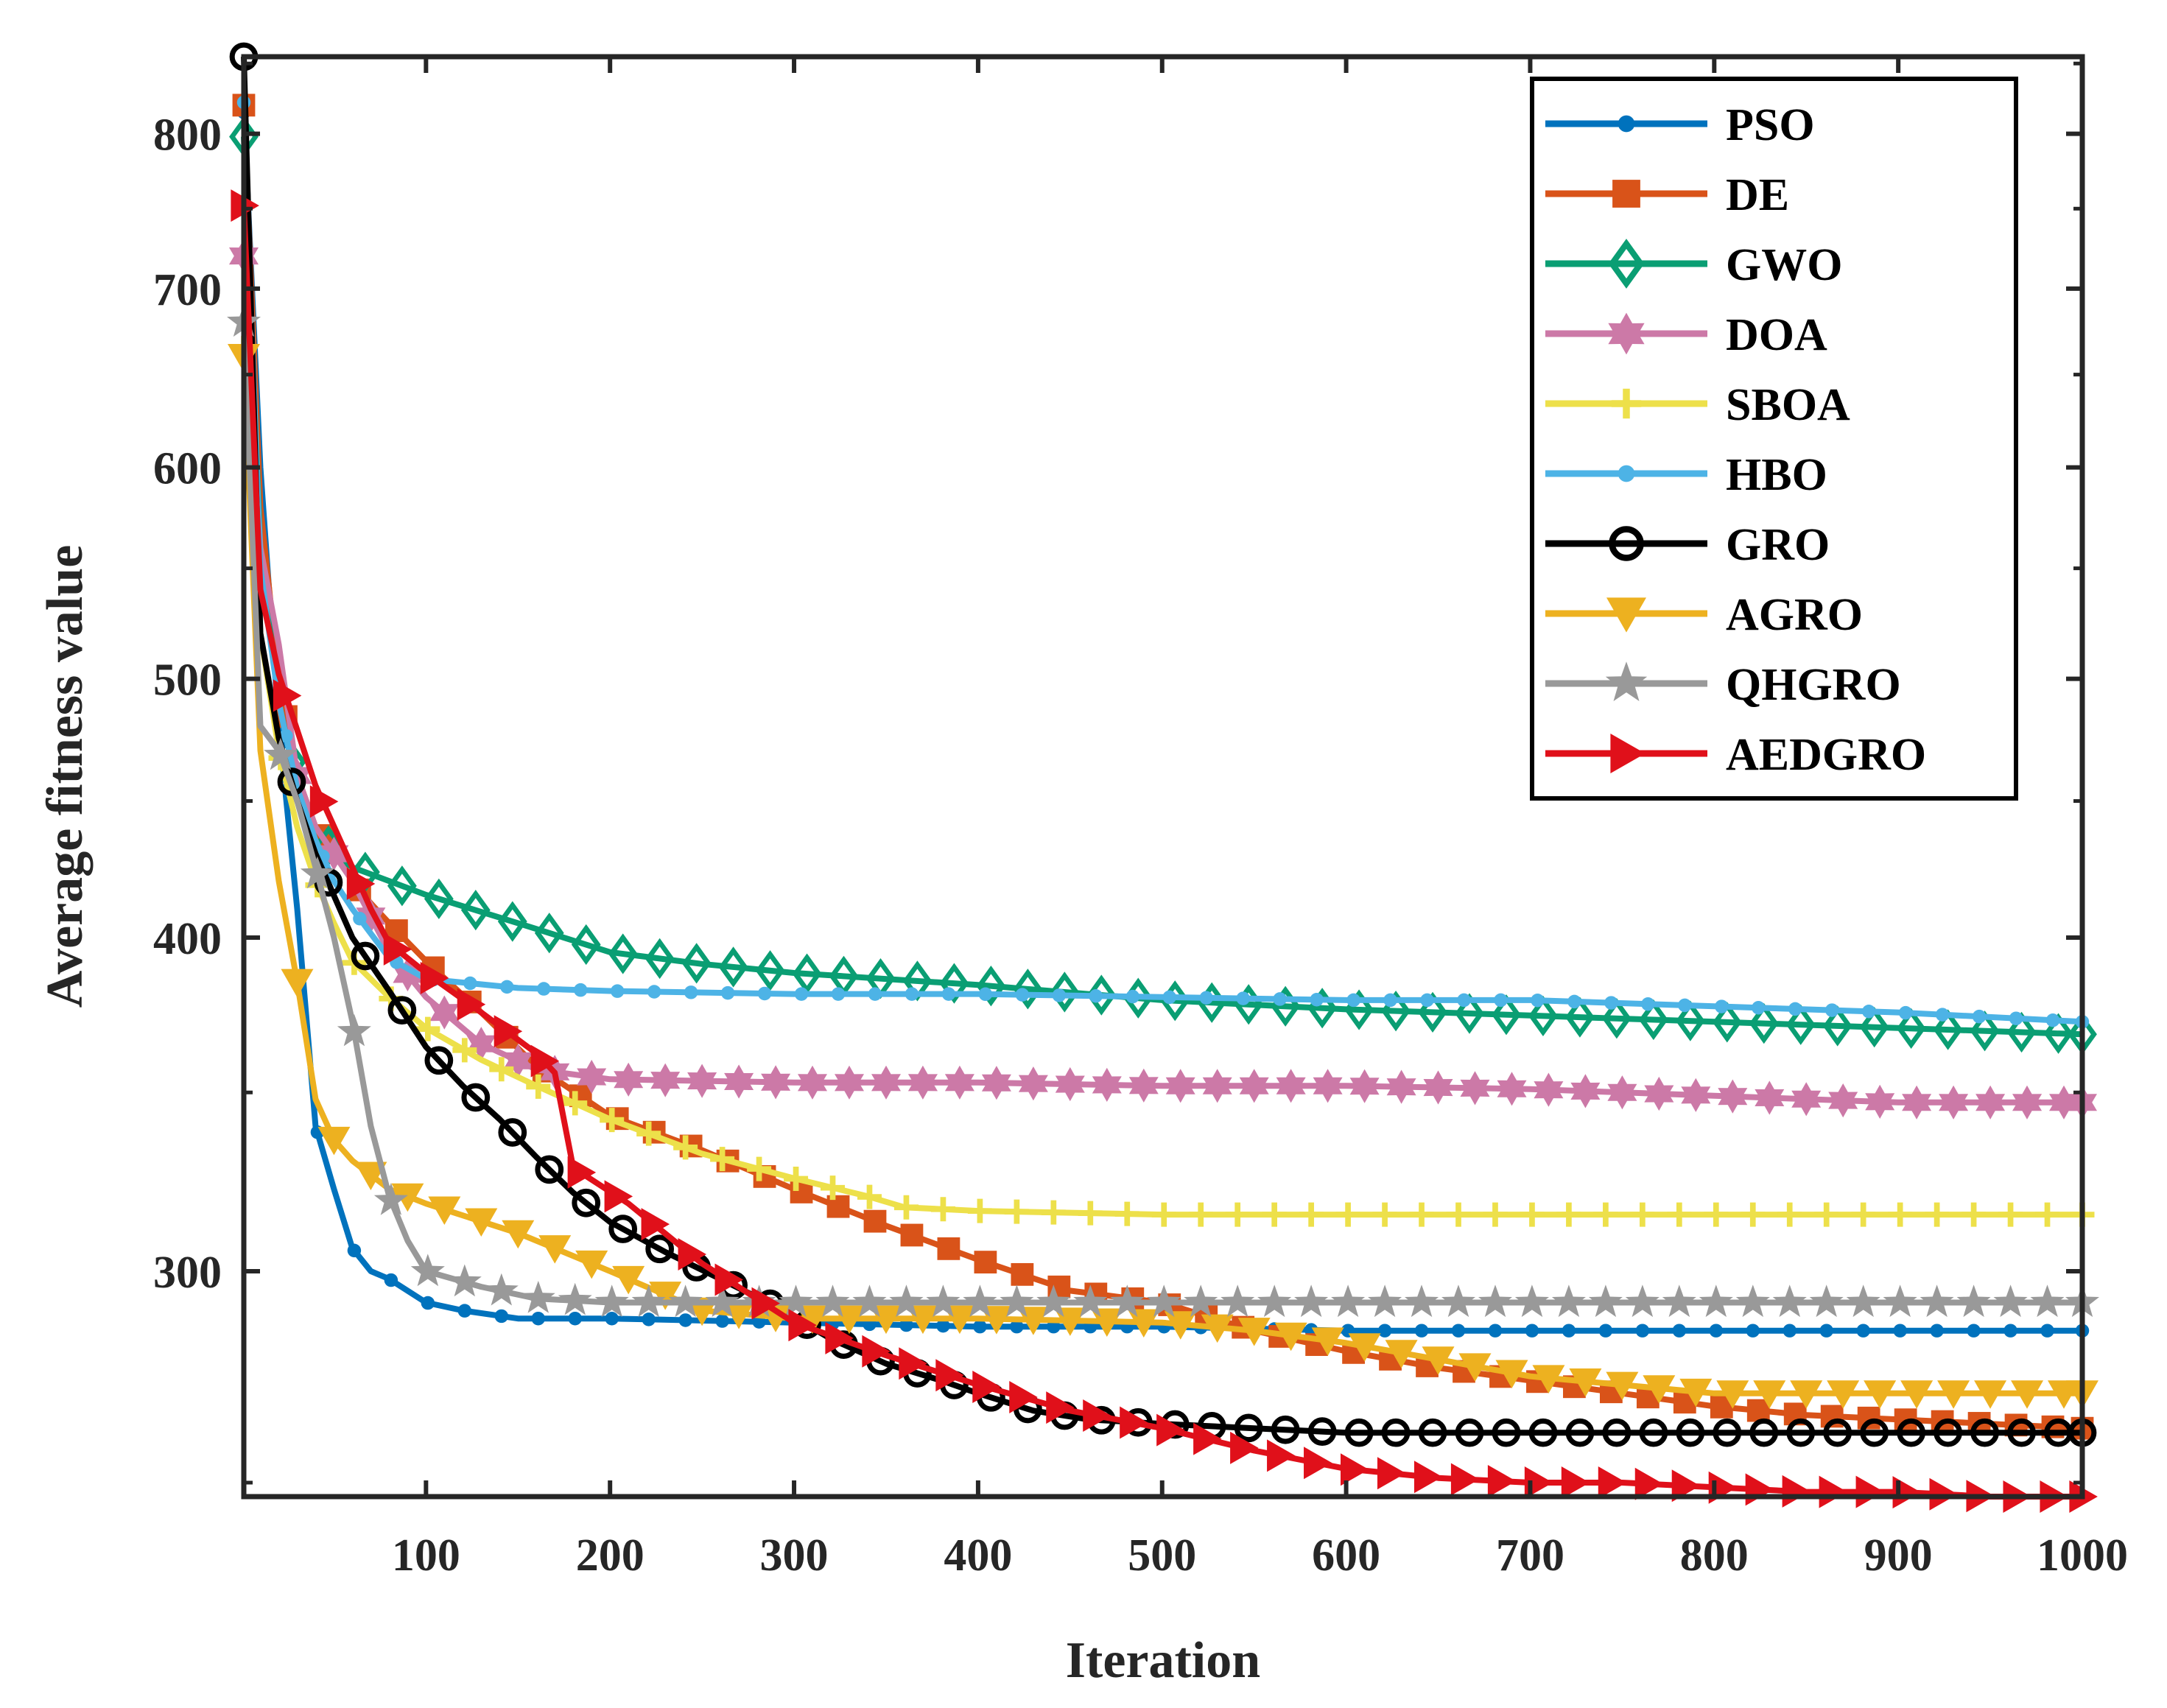 Image resolution: width=2167 pixels, height=1708 pixels. Describe the element at coordinates (2082, 1555) in the screenshot. I see `x-tick-label: 1000` at that location.